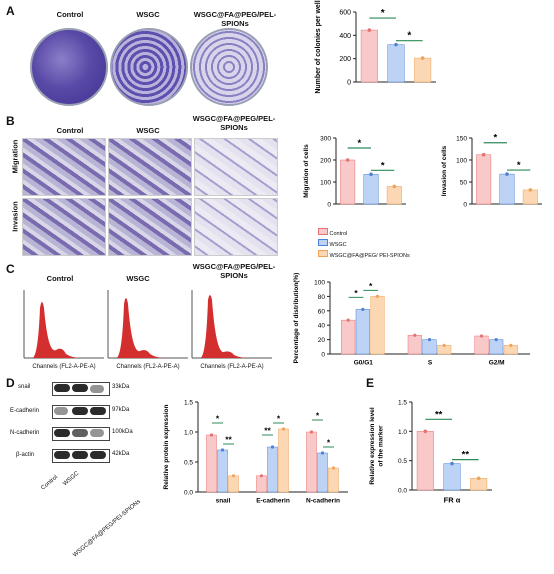 The width and height of the screenshot is (554, 574). What do you see at coordinates (306, 171) in the screenshot?
I see `y-axis-label: Migration of cells` at bounding box center [306, 171].